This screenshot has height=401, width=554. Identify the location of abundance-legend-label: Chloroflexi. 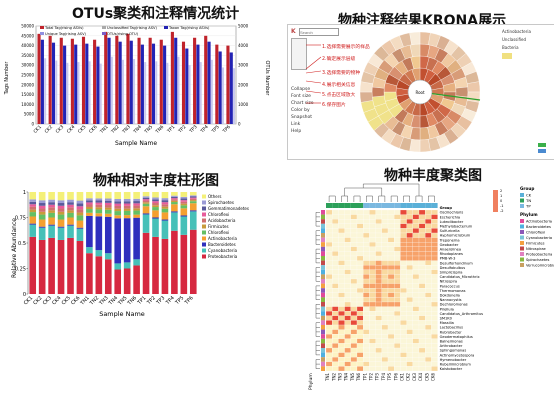
(218, 214).